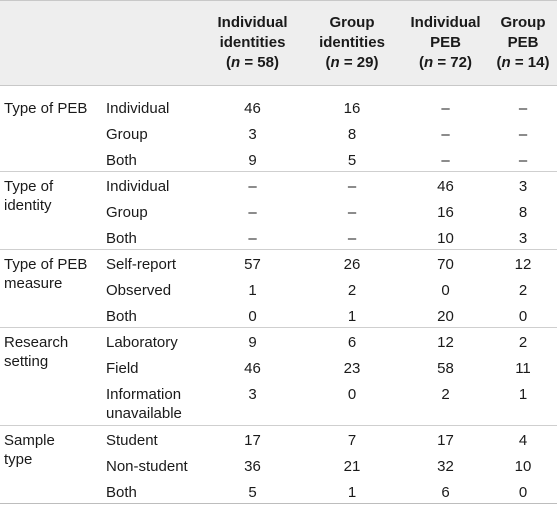 This screenshot has height=520, width=557. I want to click on spacer-row, so click(278, 90).